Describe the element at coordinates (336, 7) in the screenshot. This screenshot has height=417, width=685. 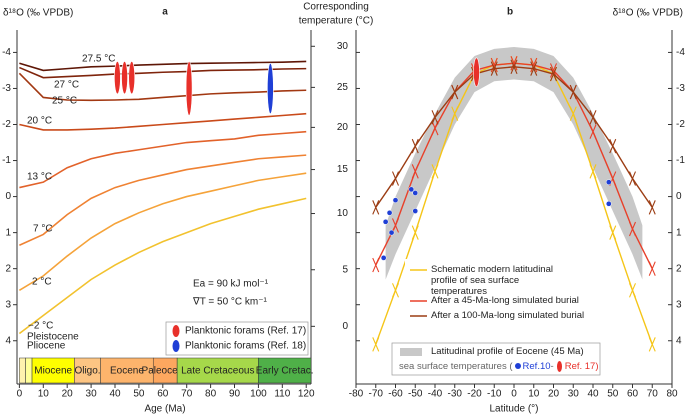
I see `y2-axis-label: Corresponding` at that location.